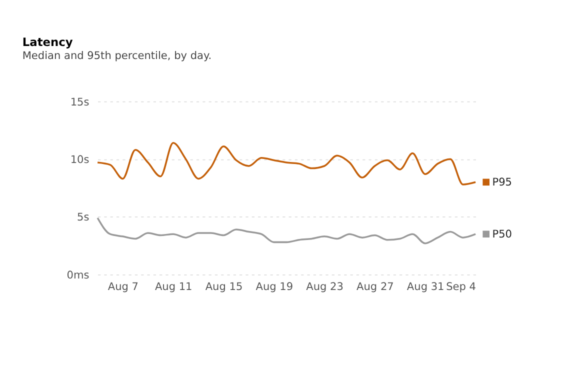  I want to click on legend-label: P95, so click(502, 182).